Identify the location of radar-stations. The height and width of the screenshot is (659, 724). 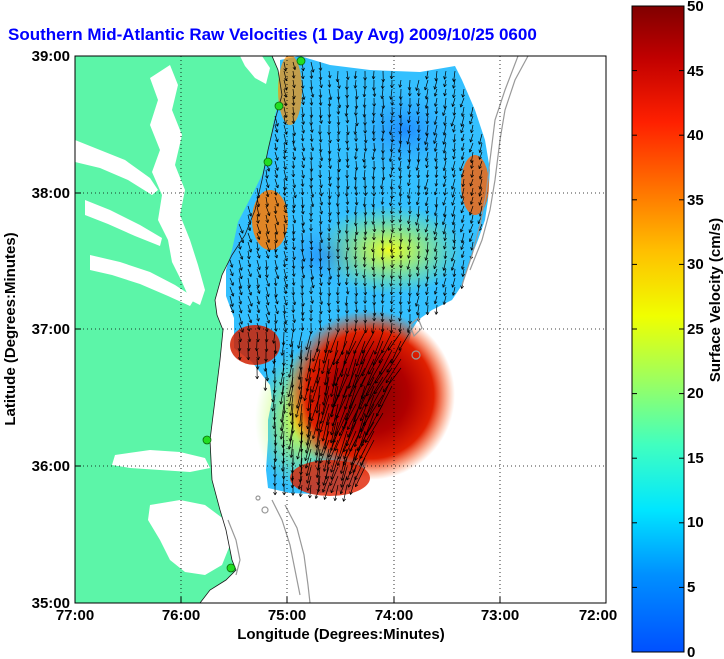
(254, 314).